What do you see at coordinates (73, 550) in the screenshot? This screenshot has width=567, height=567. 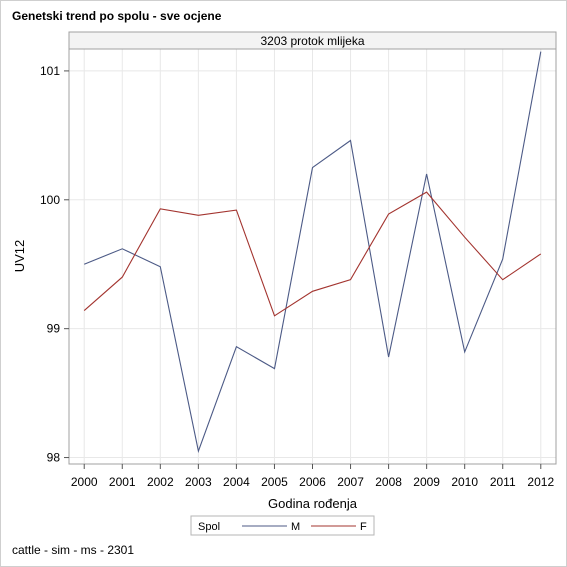 I see `footnote: cattle - sim - ms - 2301` at bounding box center [73, 550].